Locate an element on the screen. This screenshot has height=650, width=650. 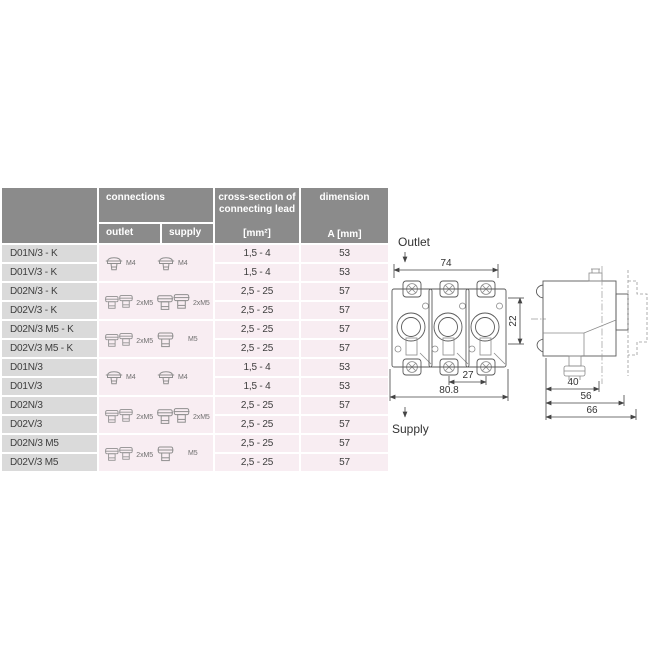
name-cells: D02N/3 D02V/3 is located at coordinates (49, 415).